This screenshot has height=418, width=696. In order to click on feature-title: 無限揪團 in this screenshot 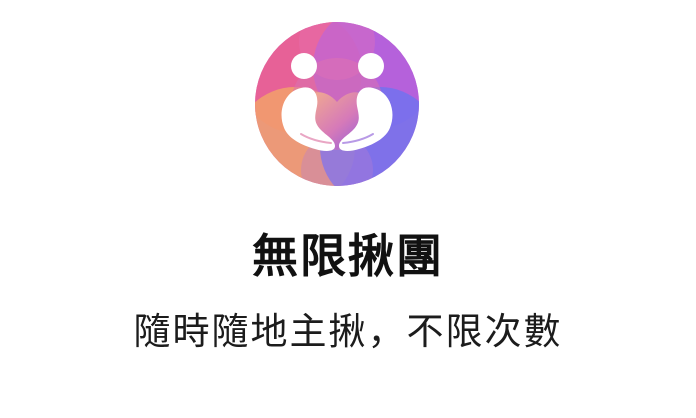, I will do `click(348, 256)`.